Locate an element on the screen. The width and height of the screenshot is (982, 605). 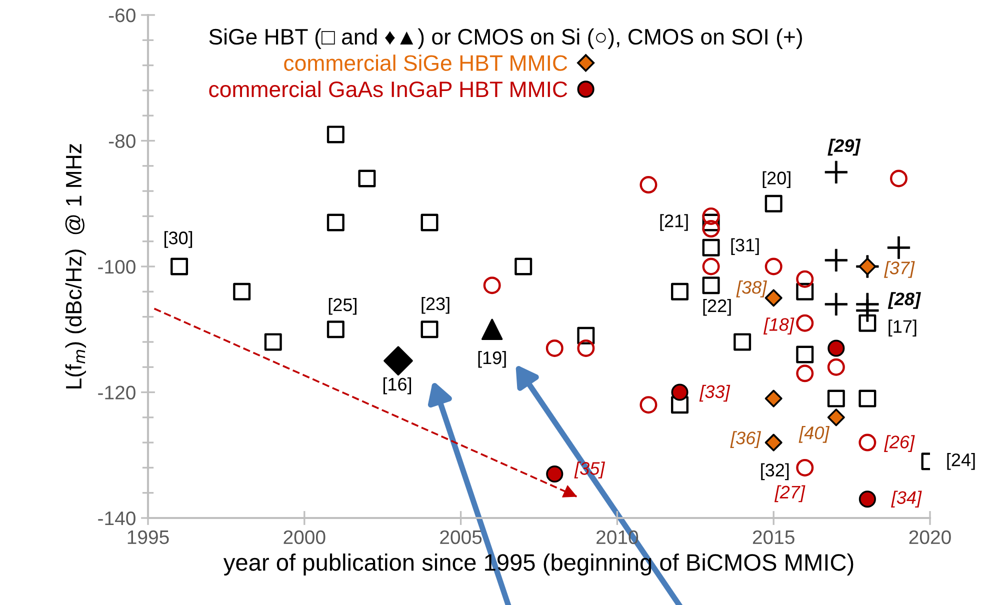
annotation: [18] is located at coordinates (778, 326).